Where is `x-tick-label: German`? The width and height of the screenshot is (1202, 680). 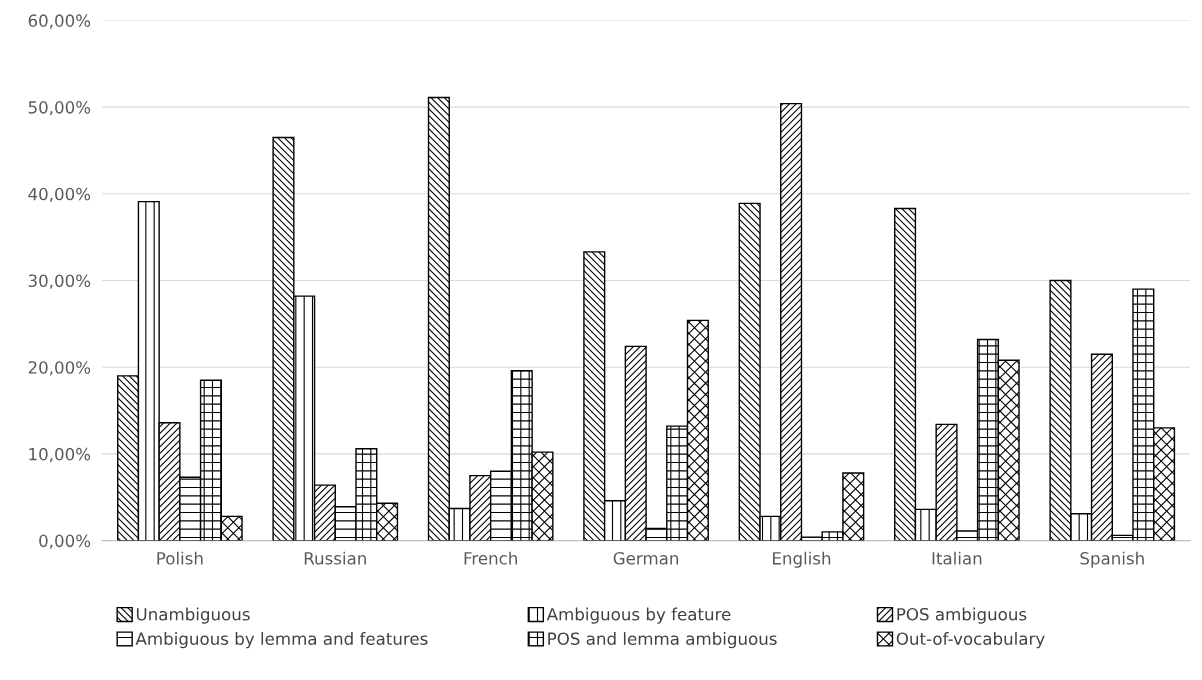
x-tick-label: German is located at coordinates (646, 558).